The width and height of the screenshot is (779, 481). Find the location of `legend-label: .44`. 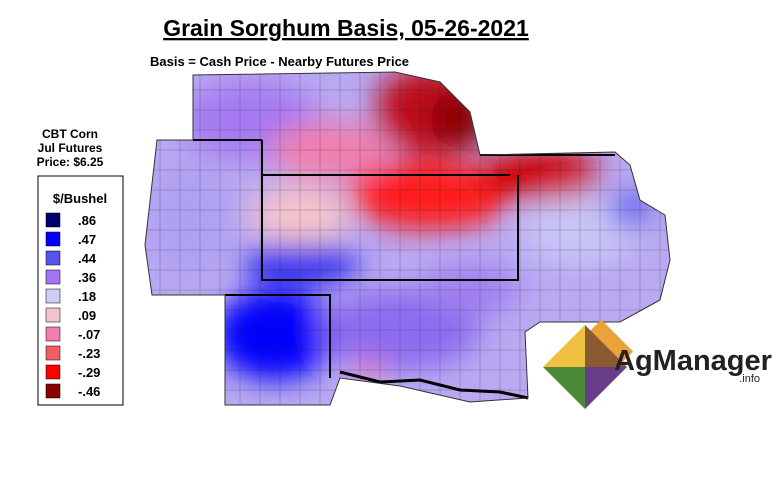

legend-label: .44 is located at coordinates (87, 258).